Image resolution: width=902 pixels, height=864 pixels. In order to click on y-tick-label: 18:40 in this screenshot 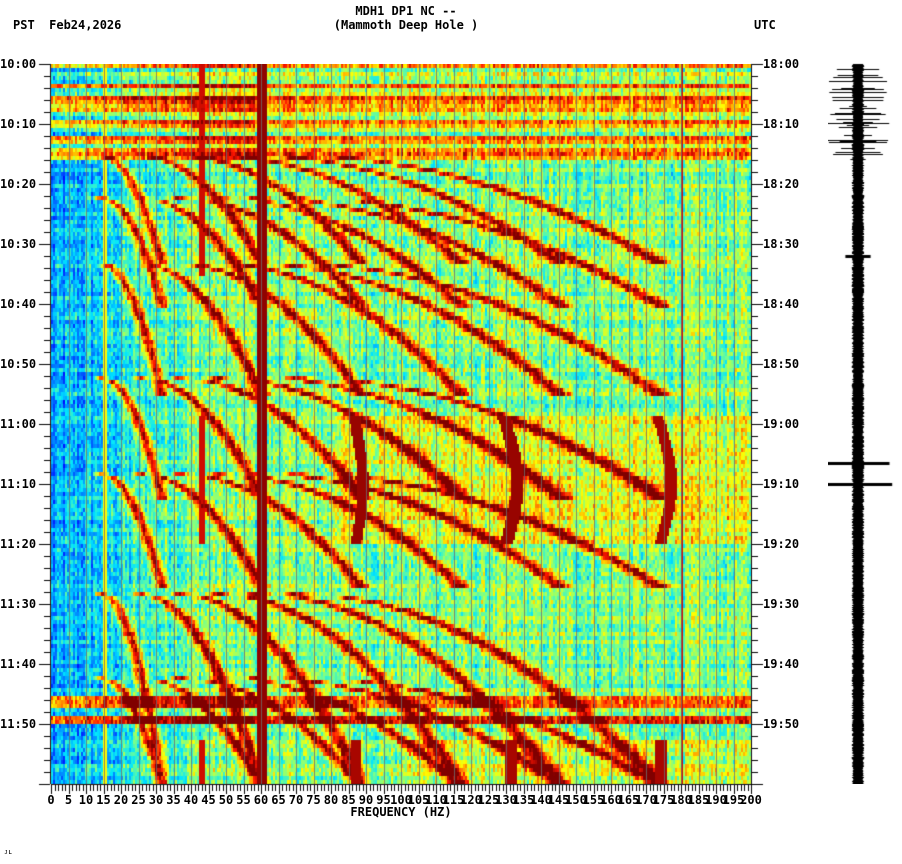, I will do `click(781, 304)`.